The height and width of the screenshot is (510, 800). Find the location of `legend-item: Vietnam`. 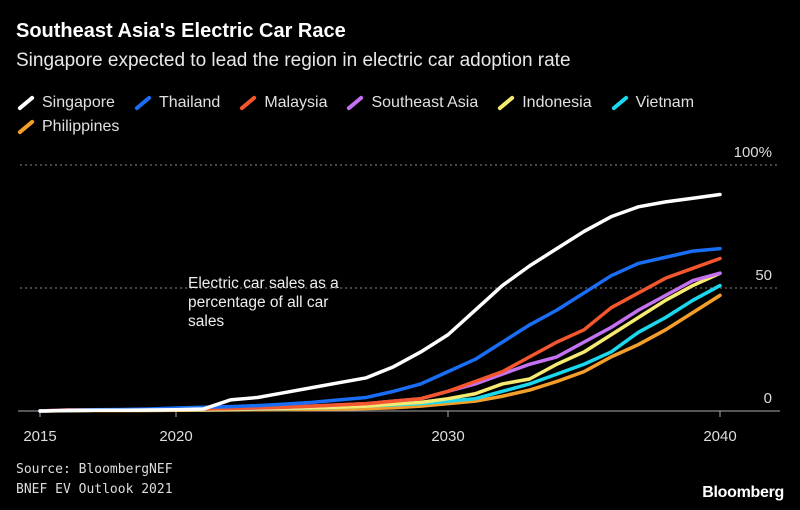

legend-item: Vietnam is located at coordinates (652, 103).